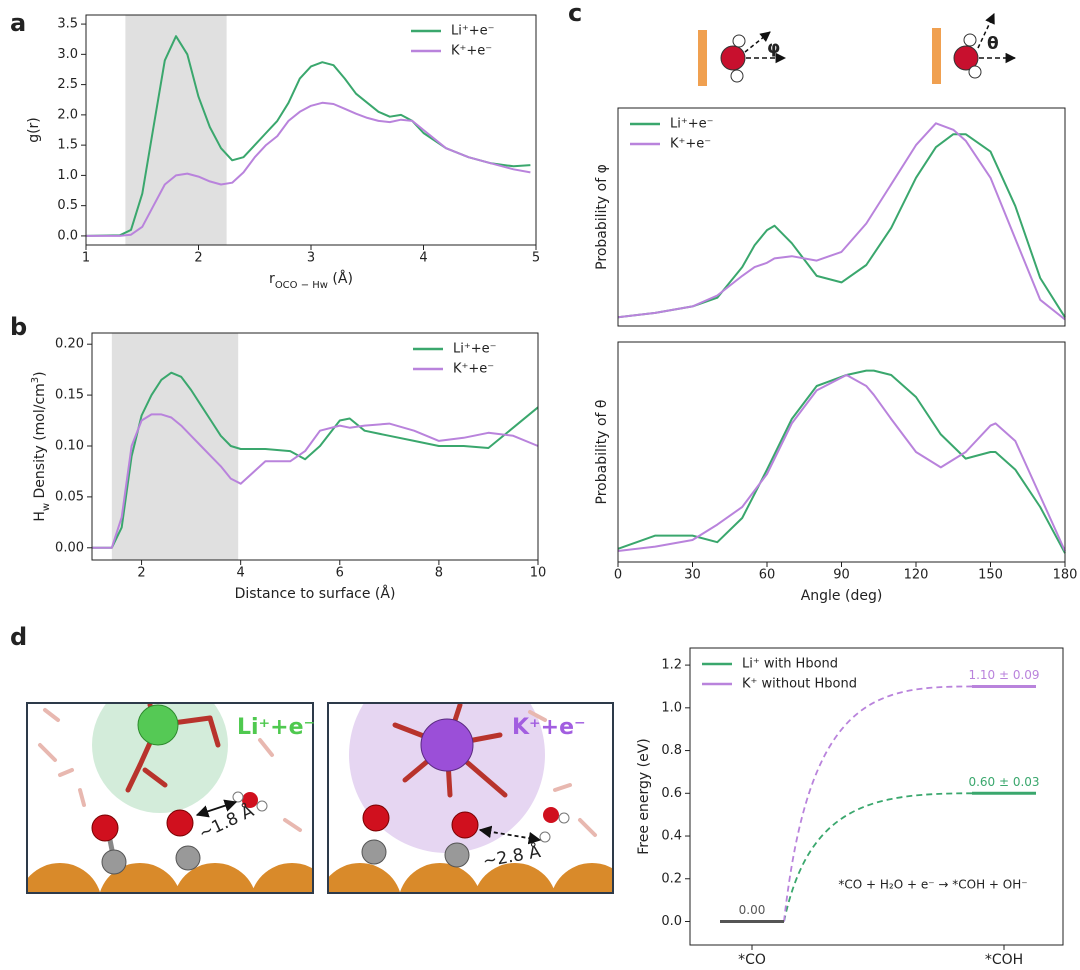 The image size is (1080, 970). What do you see at coordinates (1003, 675) in the screenshot?
I see `value-label: 1.10 ± 0.09` at bounding box center [1003, 675].